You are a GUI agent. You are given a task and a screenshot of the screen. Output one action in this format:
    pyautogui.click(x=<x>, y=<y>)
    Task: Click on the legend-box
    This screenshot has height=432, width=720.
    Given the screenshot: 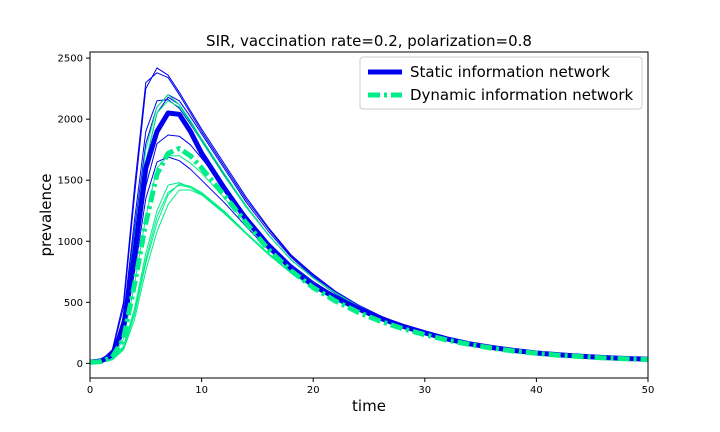 What is the action you would take?
    pyautogui.click(x=501, y=83)
    